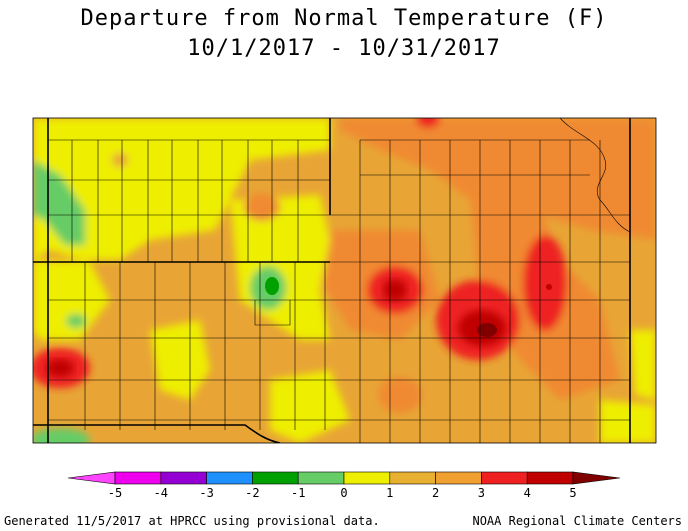 This screenshot has height=531, width=688. What do you see at coordinates (272, 286) in the screenshot?
I see `cool-core-central` at bounding box center [272, 286].